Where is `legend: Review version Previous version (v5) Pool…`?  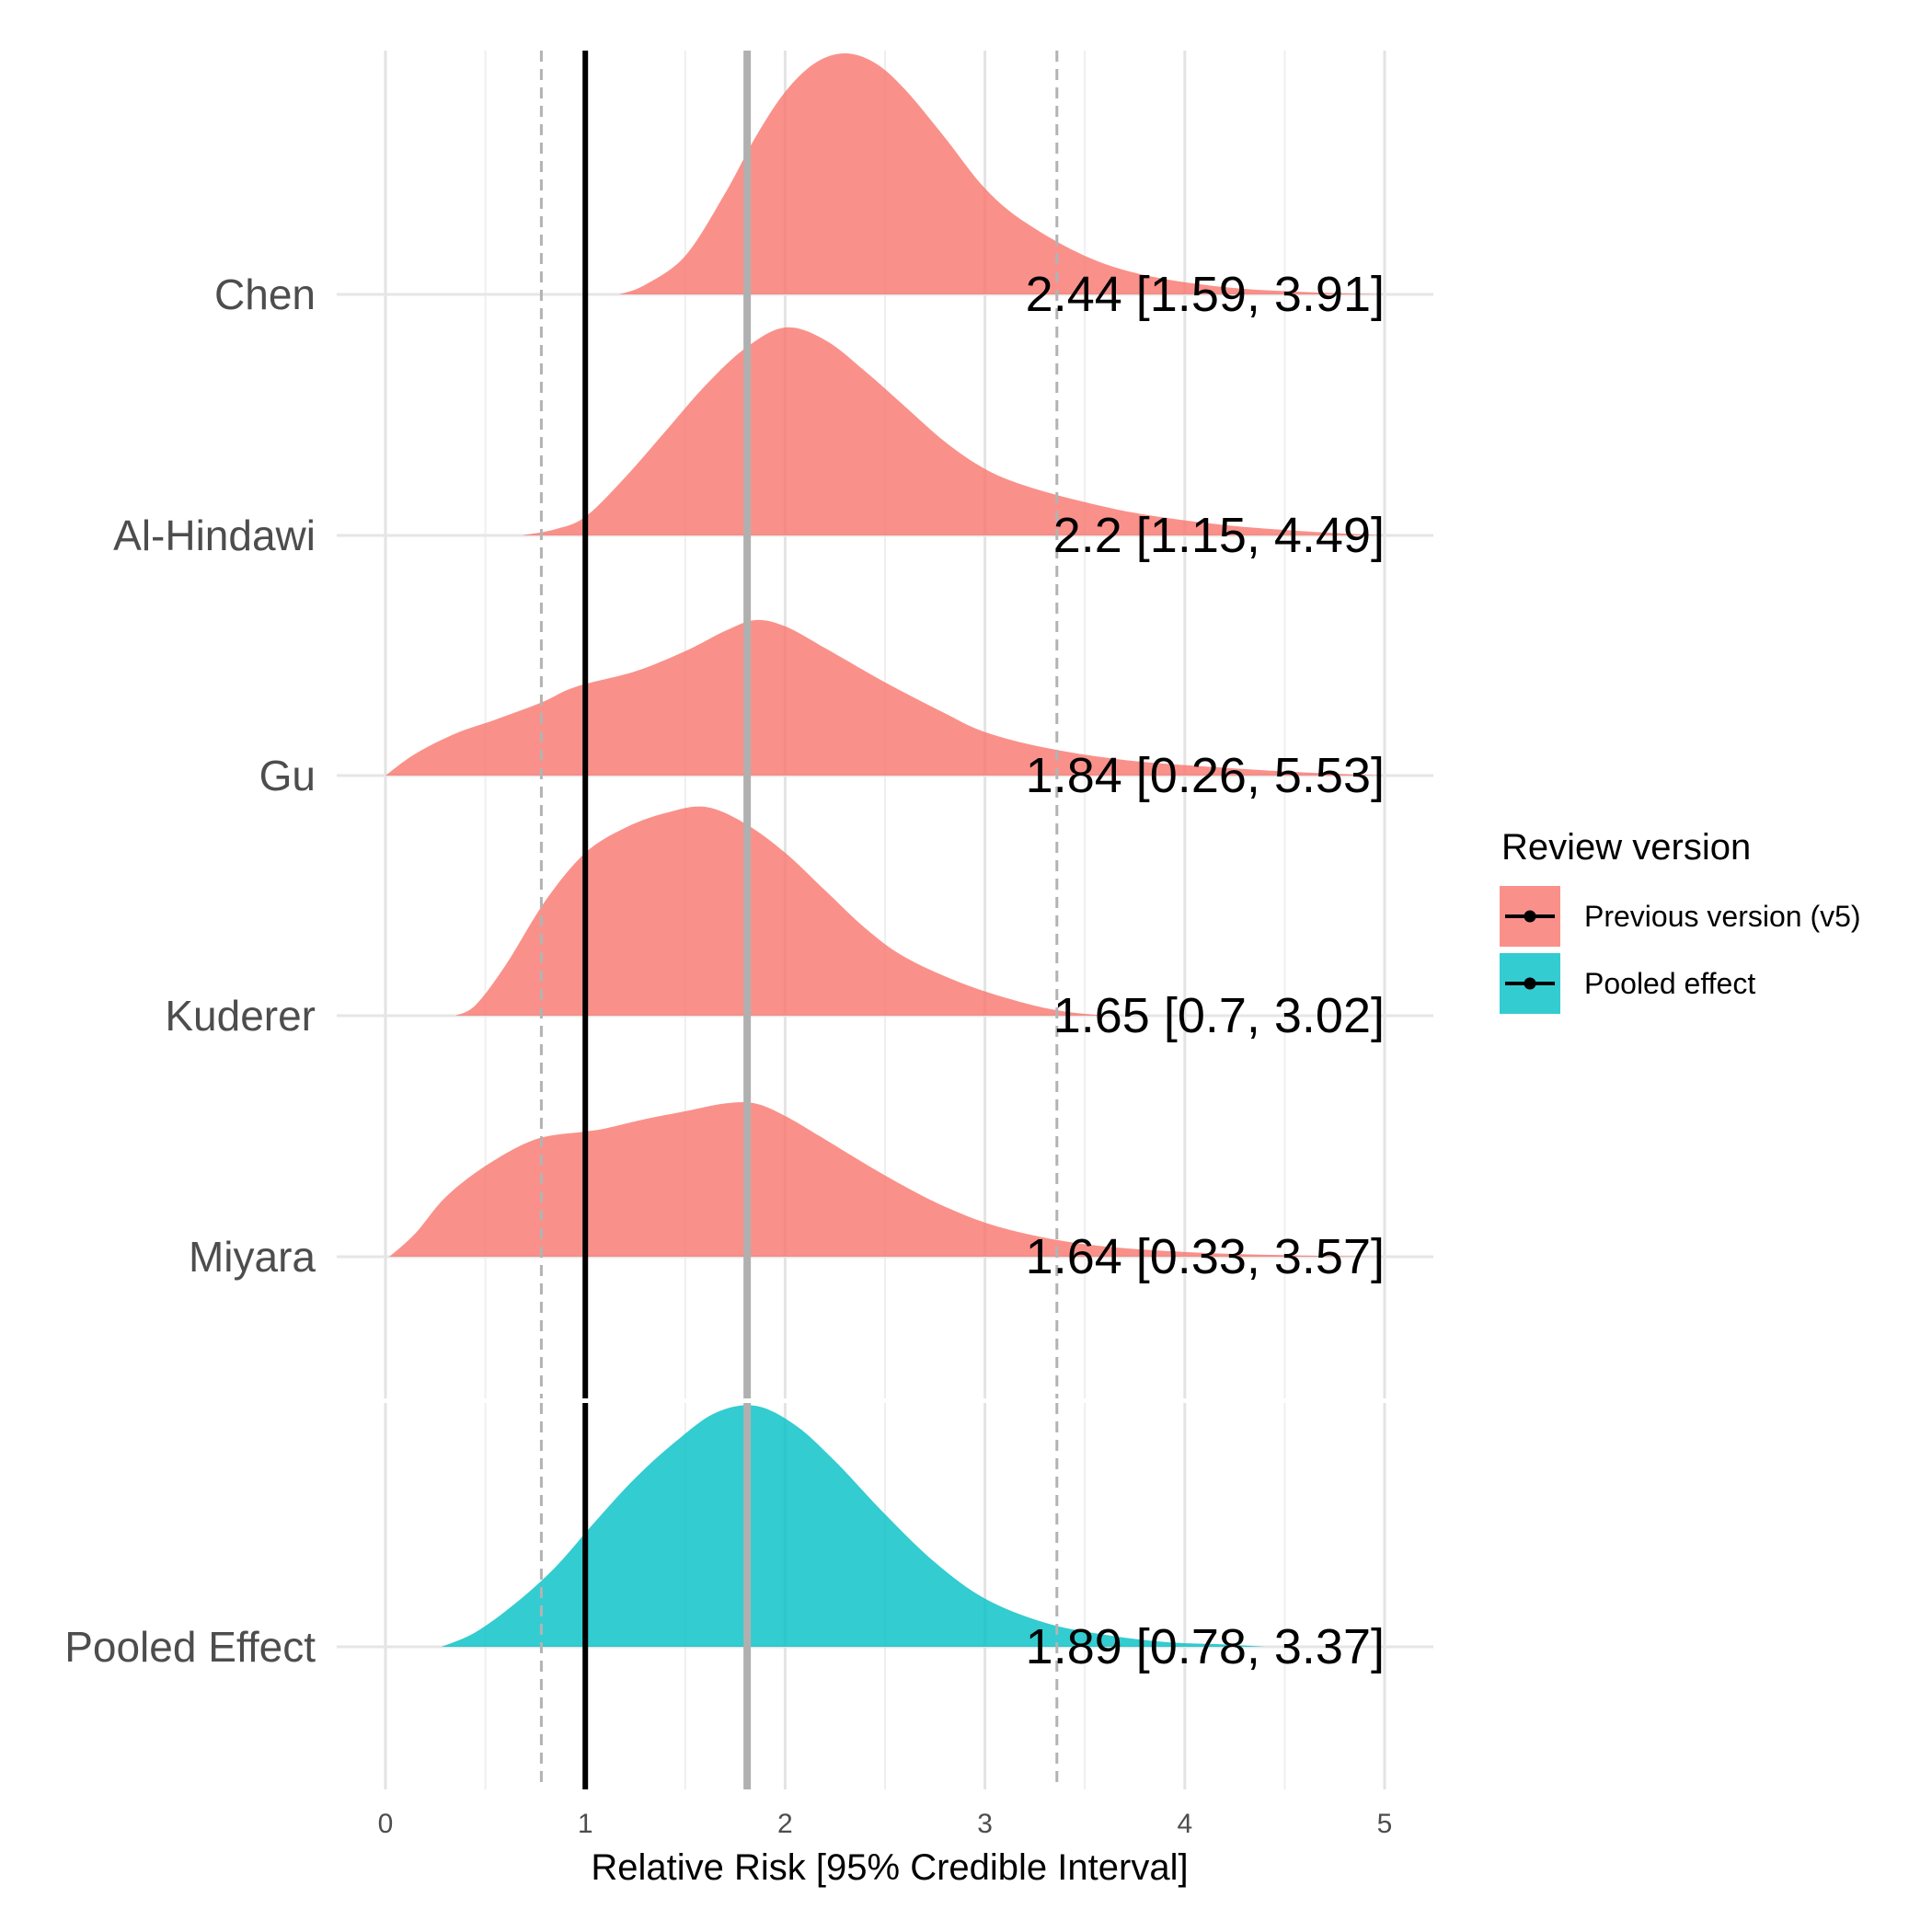
legend: Review version Previous version (v5) Pool… is located at coordinates (1680, 920).